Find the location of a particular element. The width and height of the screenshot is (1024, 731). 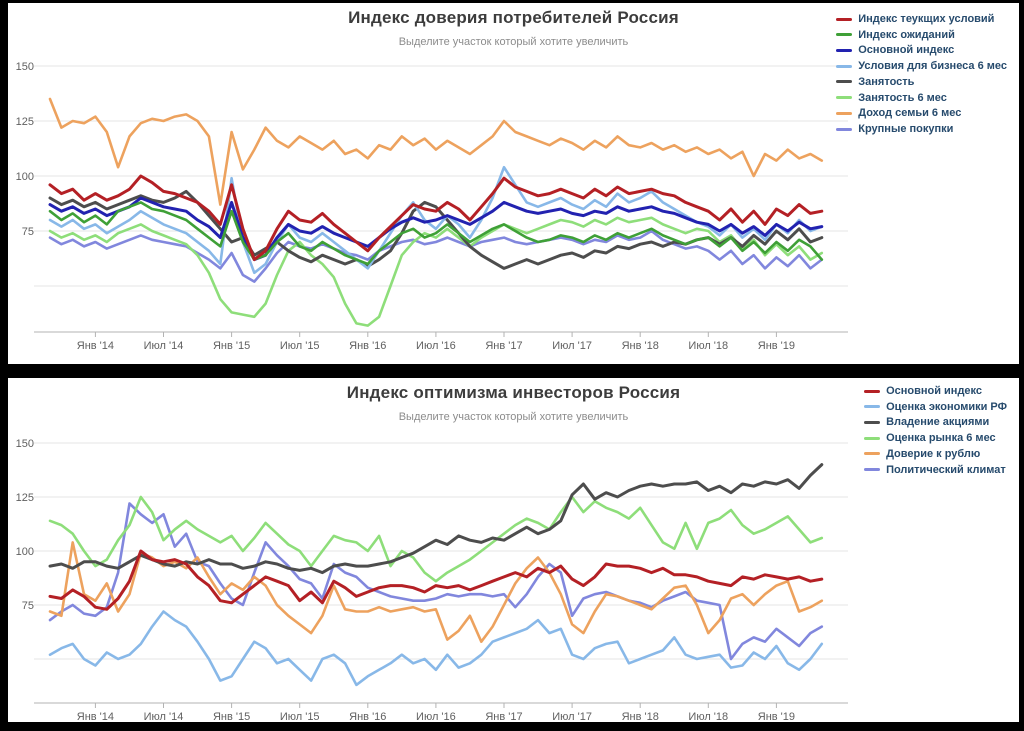

series-line-крупные-покупки is located at coordinates (436, 256).